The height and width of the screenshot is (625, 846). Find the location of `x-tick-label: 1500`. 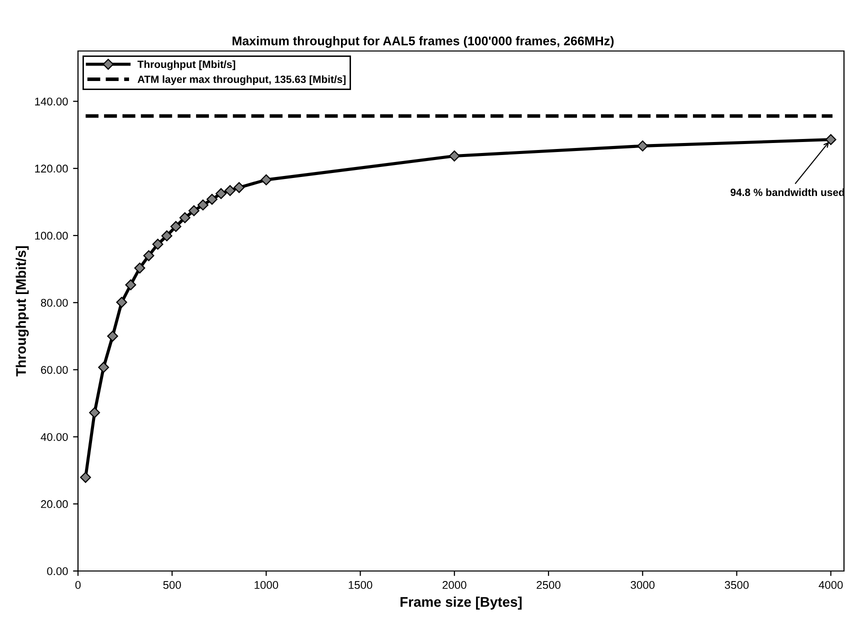

x-tick-label: 1500 is located at coordinates (360, 585).